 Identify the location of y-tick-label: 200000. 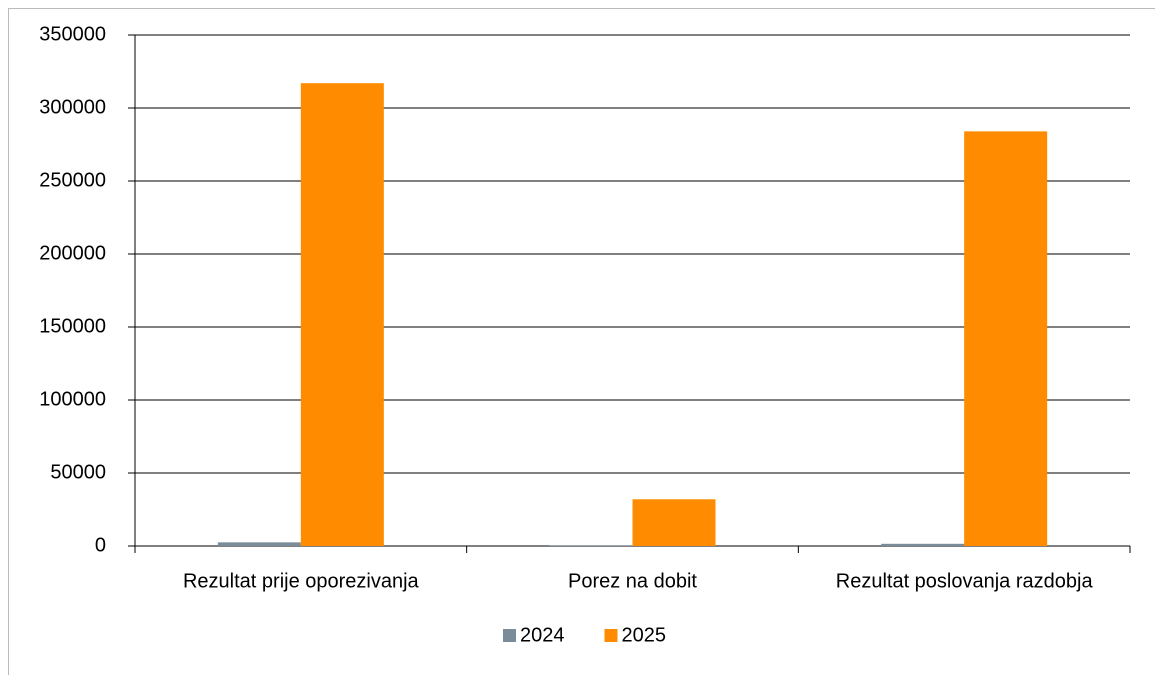
(72, 253).